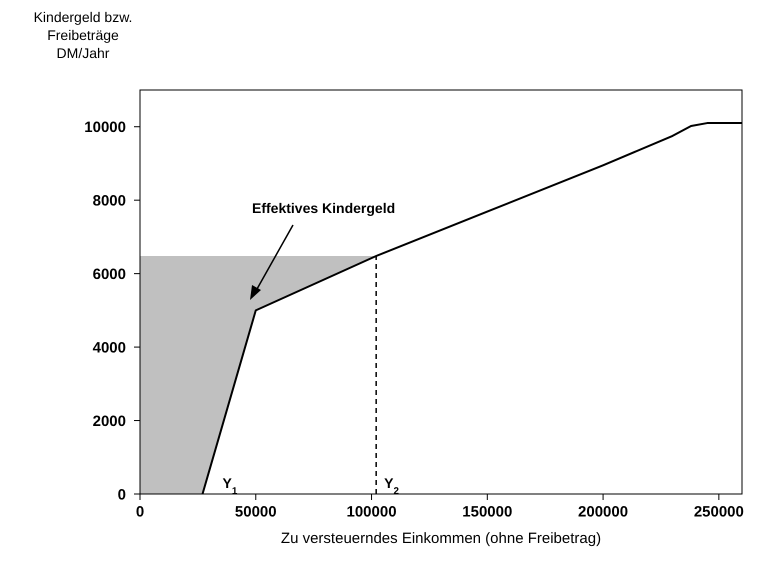 This screenshot has height=571, width=760. Describe the element at coordinates (324, 208) in the screenshot. I see `annotation: Effektives Kindergeld` at that location.